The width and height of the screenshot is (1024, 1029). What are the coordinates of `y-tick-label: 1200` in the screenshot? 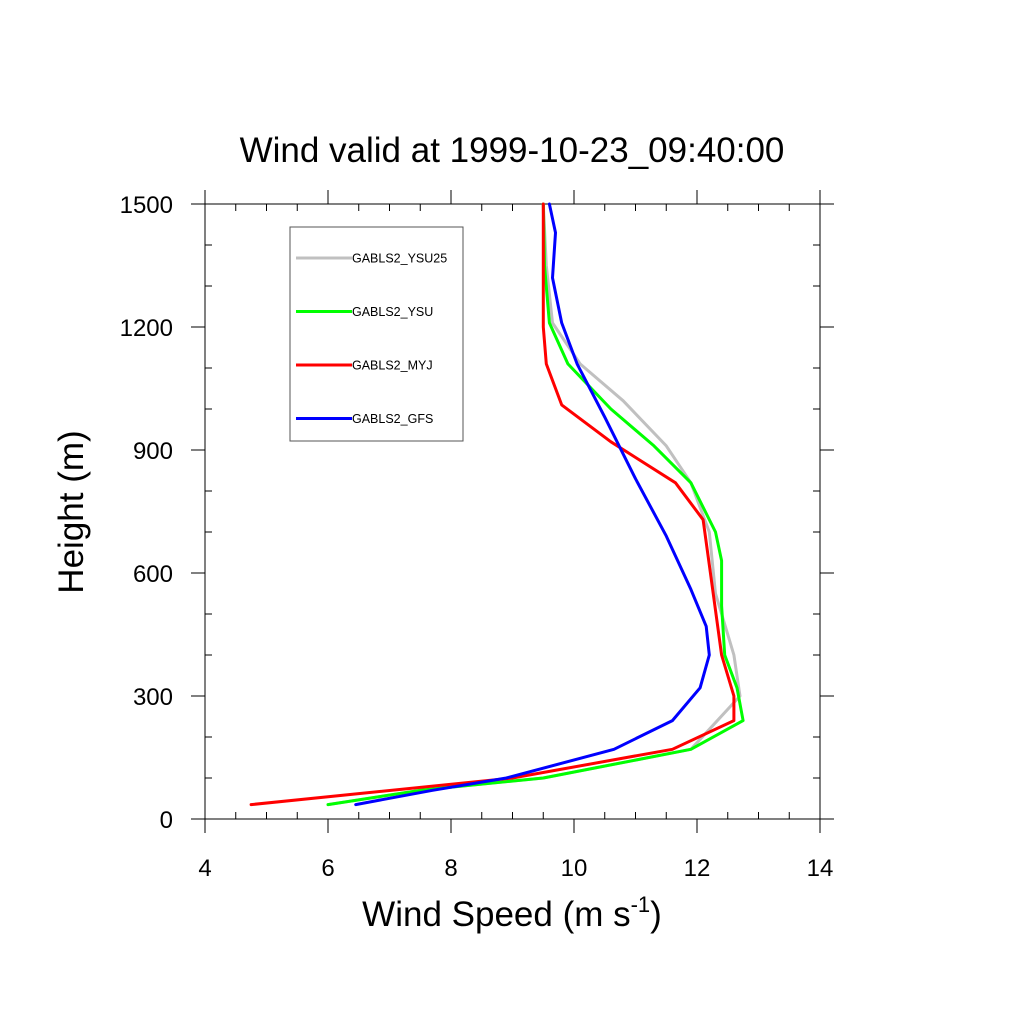 It's located at (146, 328).